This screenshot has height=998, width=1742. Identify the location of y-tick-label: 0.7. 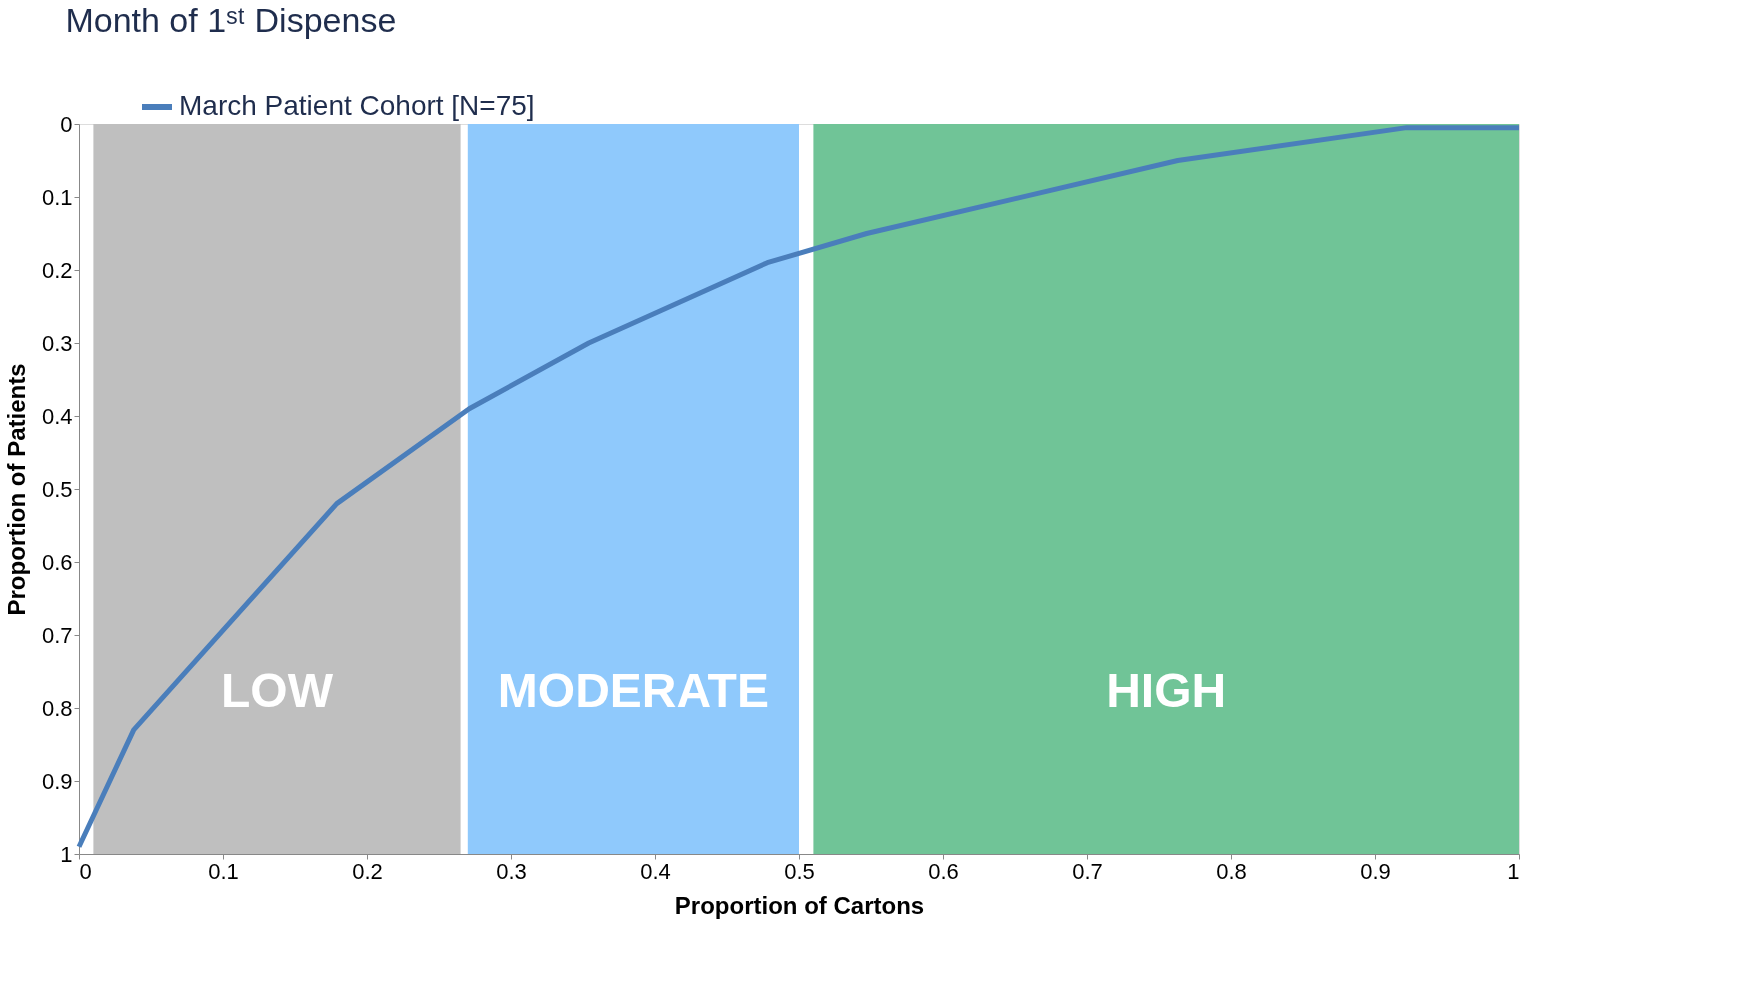
(57, 635).